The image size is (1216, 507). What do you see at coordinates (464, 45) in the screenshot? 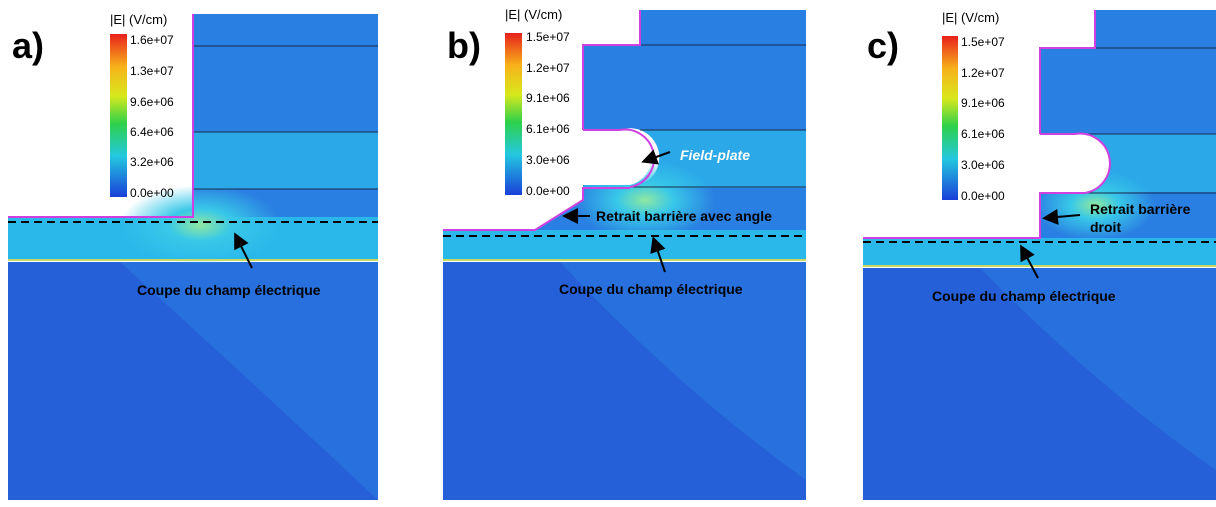
I see `panel-label: b)` at bounding box center [464, 45].